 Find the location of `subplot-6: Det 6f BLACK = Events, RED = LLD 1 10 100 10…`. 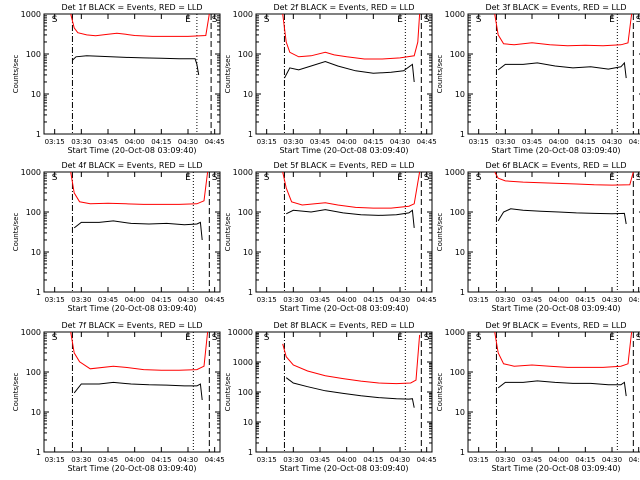

subplot-6: Det 6f BLACK = Events, RED = LLD 1 10 100 10… is located at coordinates (538, 237).